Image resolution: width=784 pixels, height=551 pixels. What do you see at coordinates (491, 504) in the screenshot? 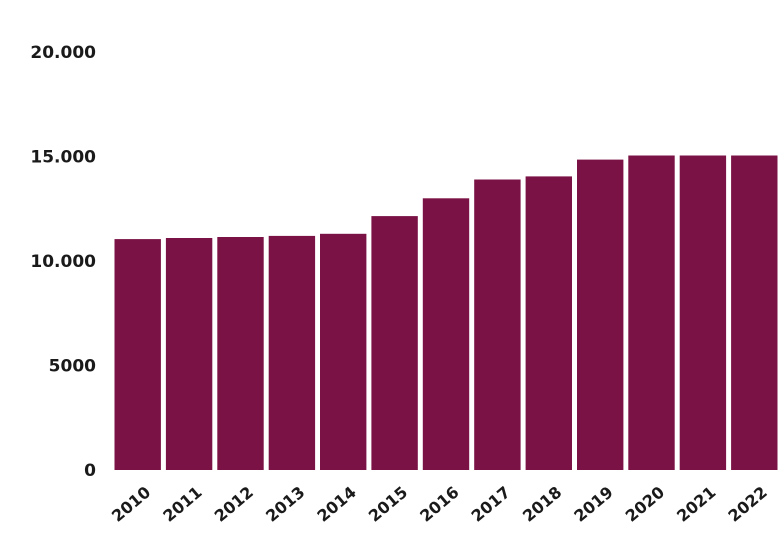
I see `x-tick-label: 2017` at bounding box center [491, 504].